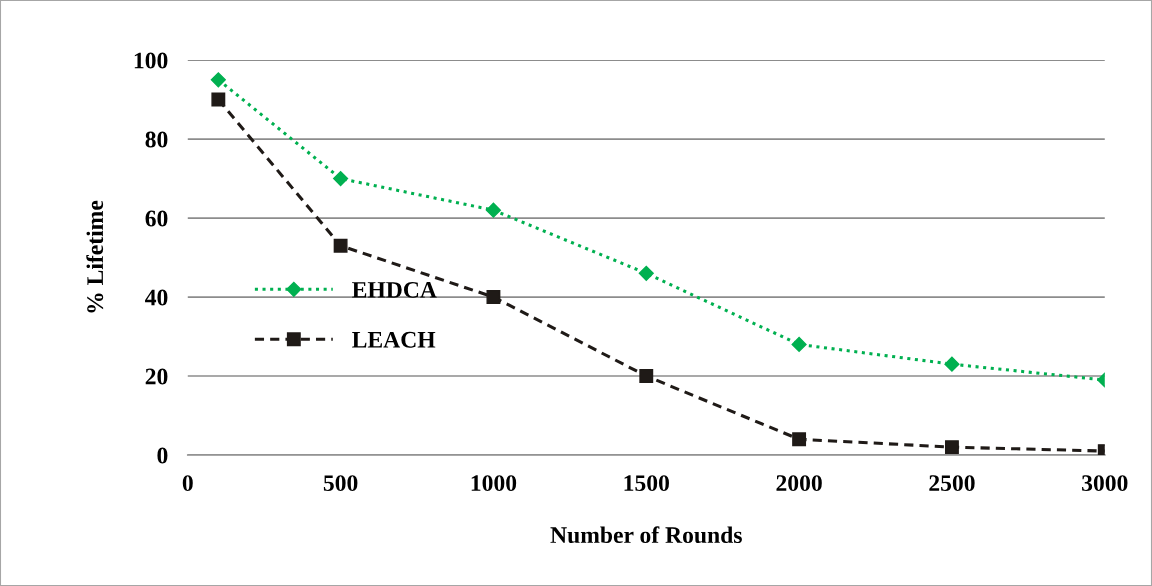 Image resolution: width=1152 pixels, height=586 pixels. I want to click on legend-label: LEACH, so click(394, 339).